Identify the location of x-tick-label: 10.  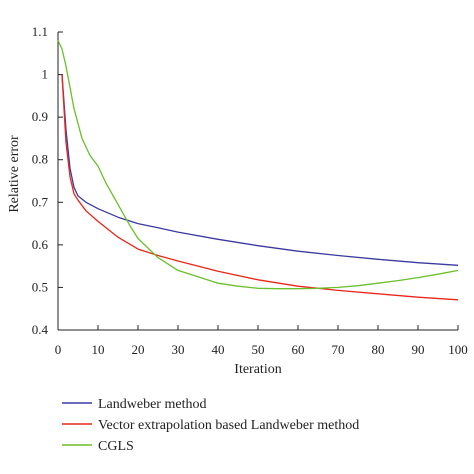
(98, 349).